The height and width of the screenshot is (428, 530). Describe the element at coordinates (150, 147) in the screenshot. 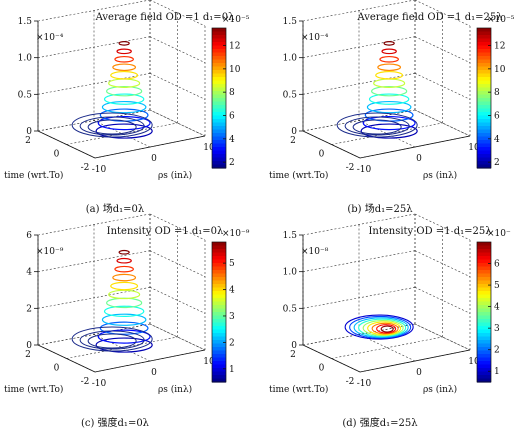

I see `x-axis-line` at that location.